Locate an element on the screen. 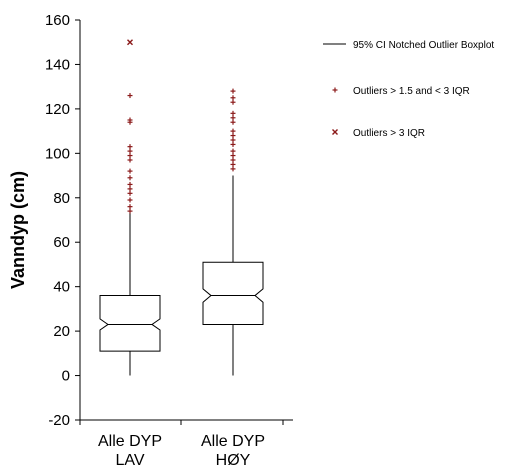 The height and width of the screenshot is (465, 523). y-tick-label: 120 is located at coordinates (57, 109).